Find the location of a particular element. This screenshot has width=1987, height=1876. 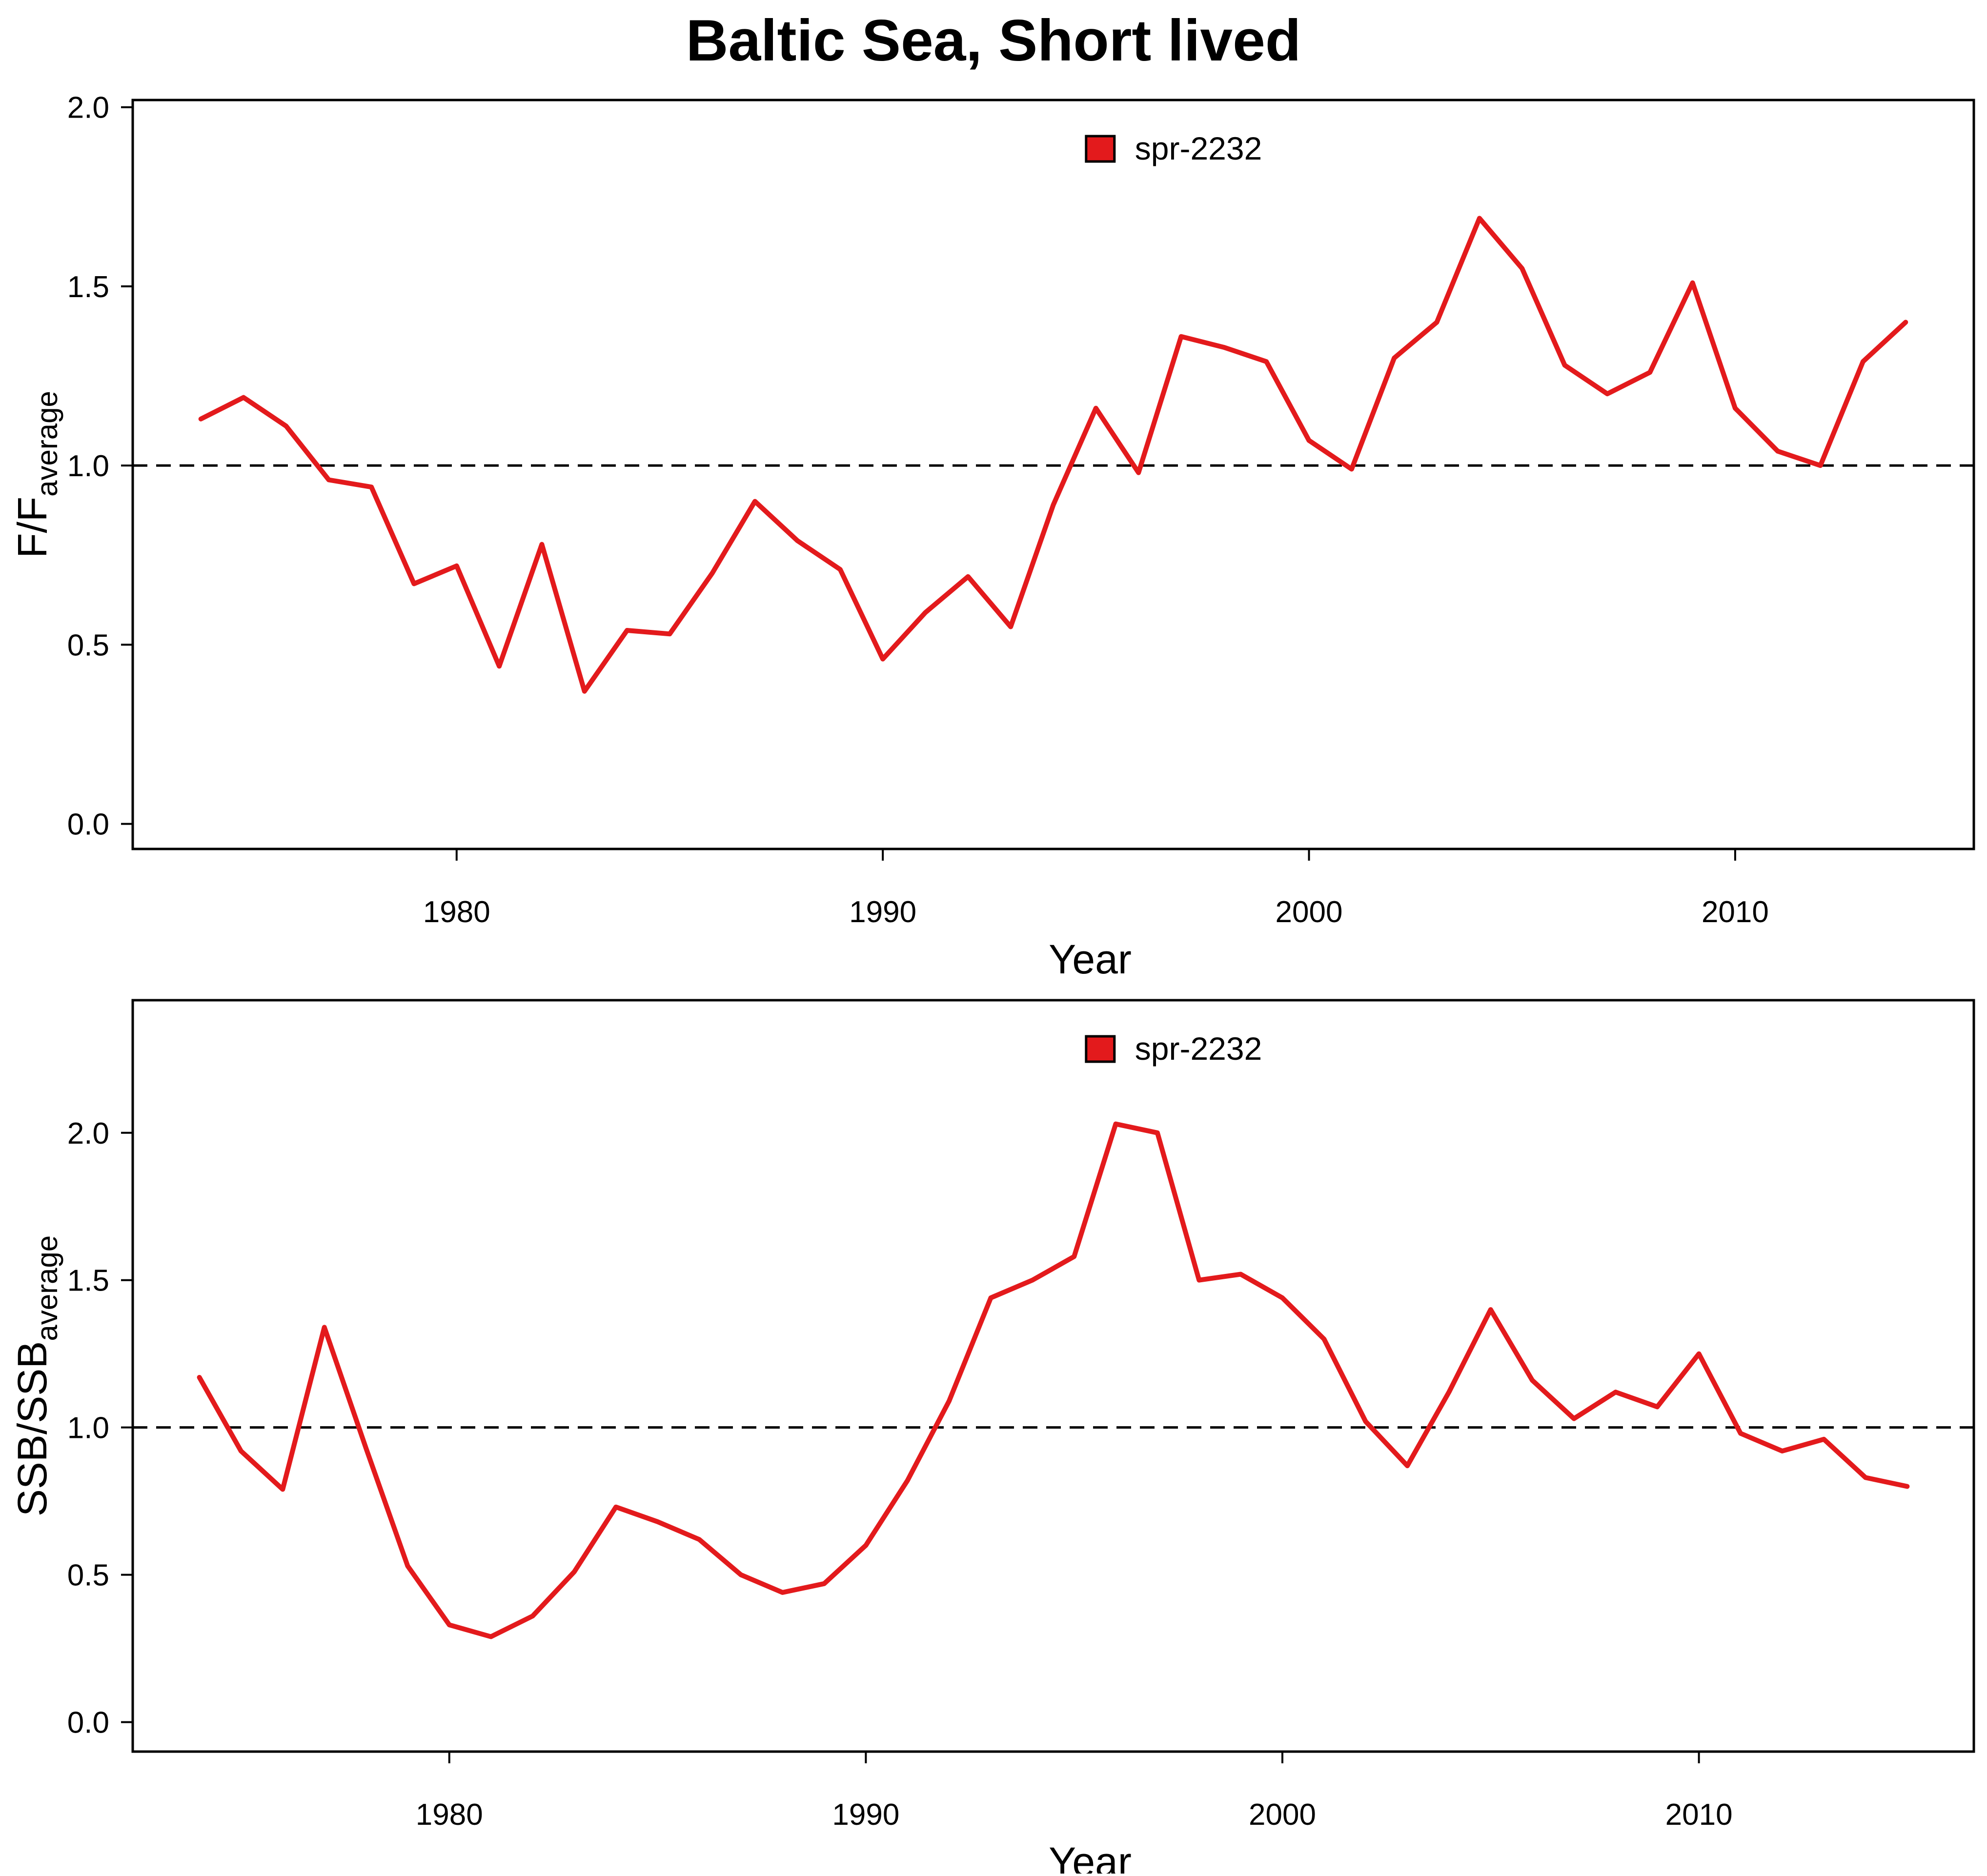

y-axis-title-main: F/F is located at coordinates (32, 527).